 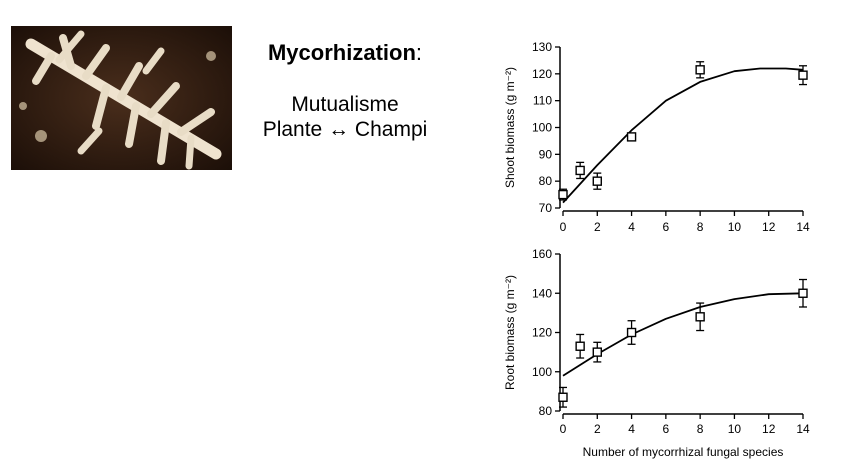 I want to click on caption-line-mutualisme: Mutualisme, so click(x=345, y=104).